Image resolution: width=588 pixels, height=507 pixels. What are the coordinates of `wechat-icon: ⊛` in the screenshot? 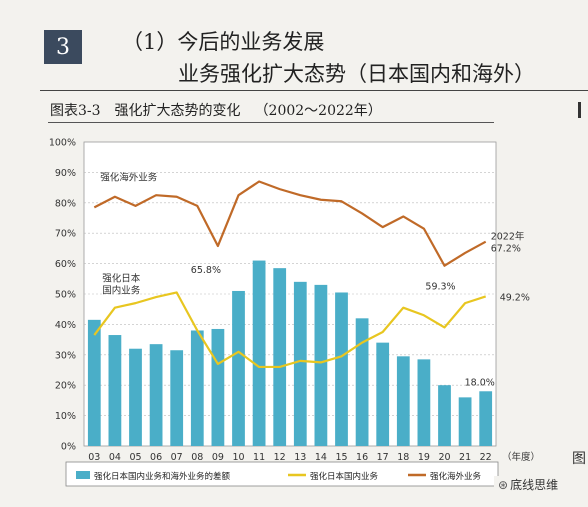 It's located at (503, 485).